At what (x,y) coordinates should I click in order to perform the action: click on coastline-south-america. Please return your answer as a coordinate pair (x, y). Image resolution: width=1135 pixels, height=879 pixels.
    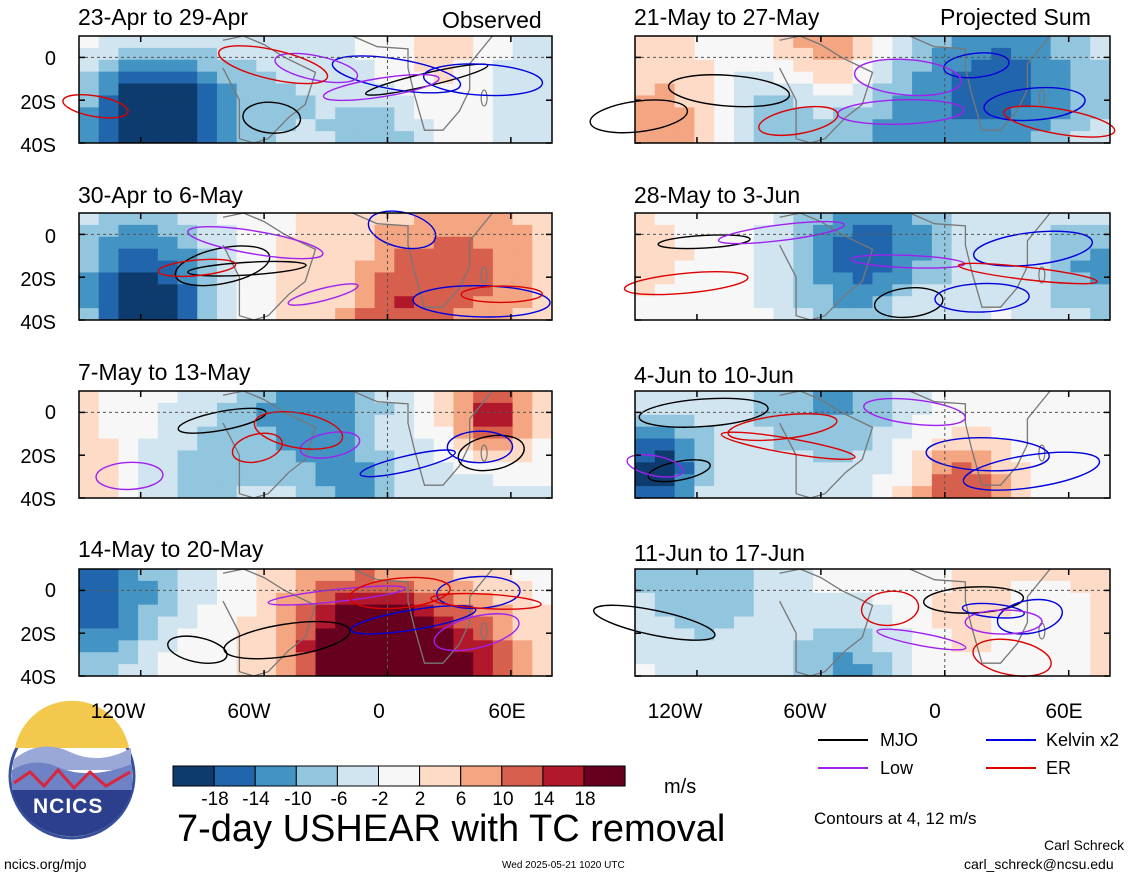
    Looking at the image, I should click on (826, 89).